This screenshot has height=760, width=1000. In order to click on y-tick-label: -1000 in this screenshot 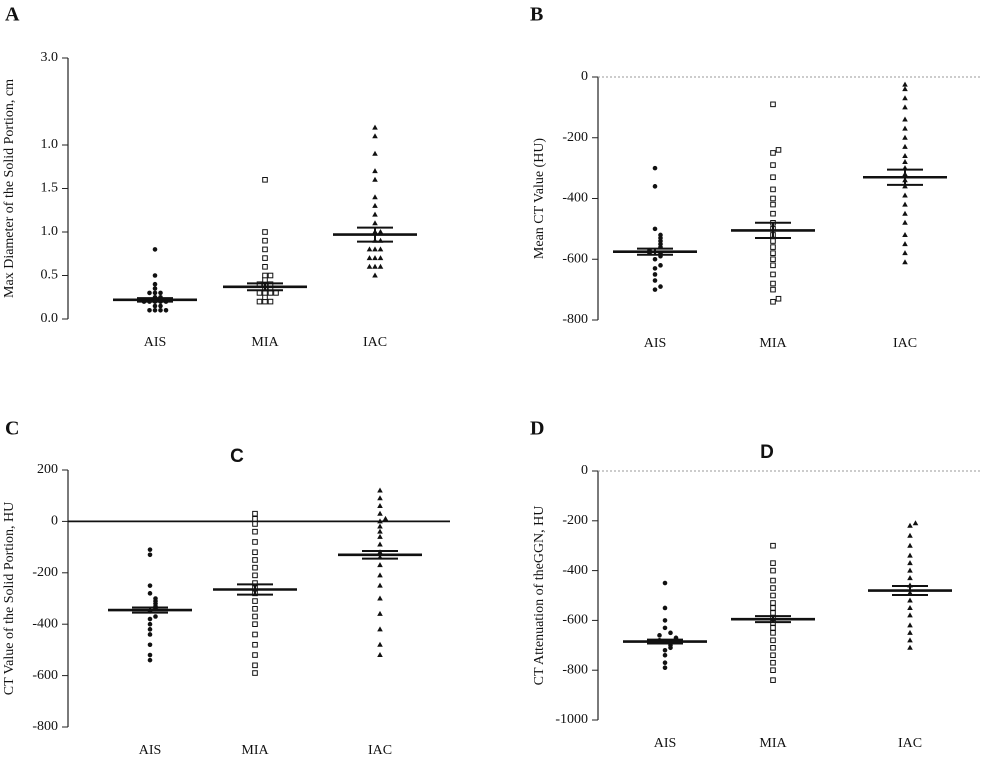, I will do `click(571, 719)`.